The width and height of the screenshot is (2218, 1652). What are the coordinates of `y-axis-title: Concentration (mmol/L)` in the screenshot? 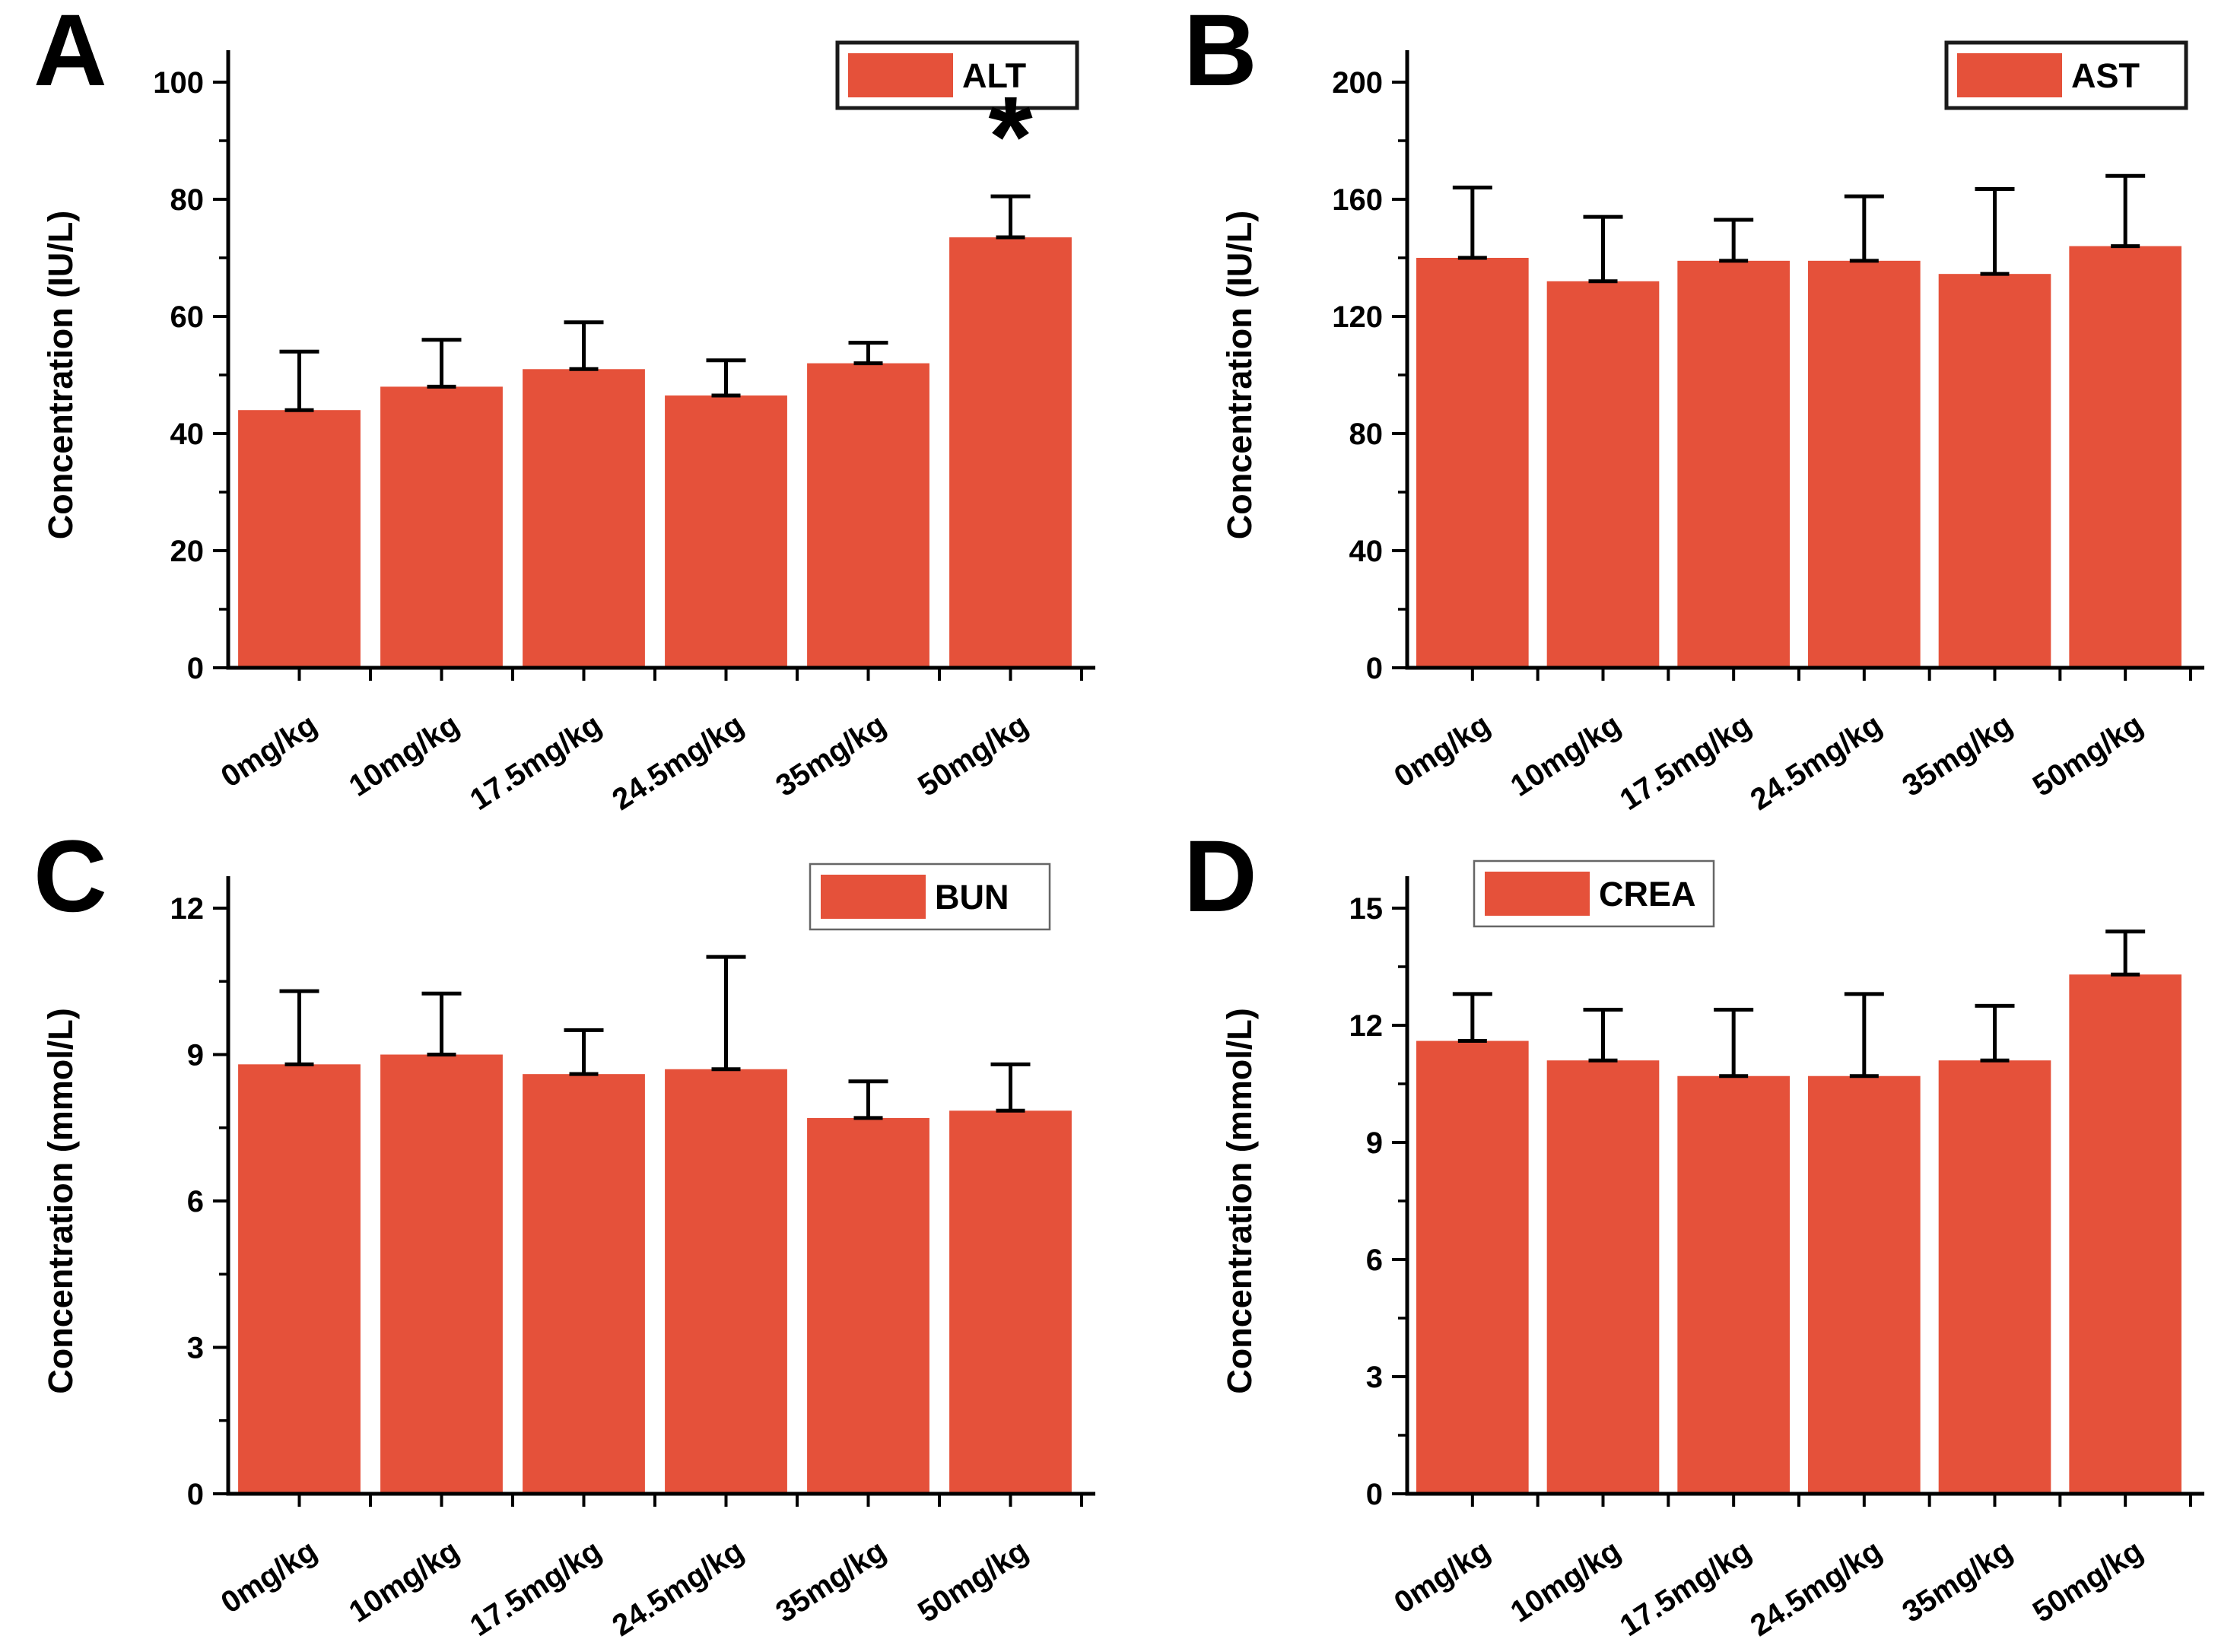 It's located at (1239, 1200).